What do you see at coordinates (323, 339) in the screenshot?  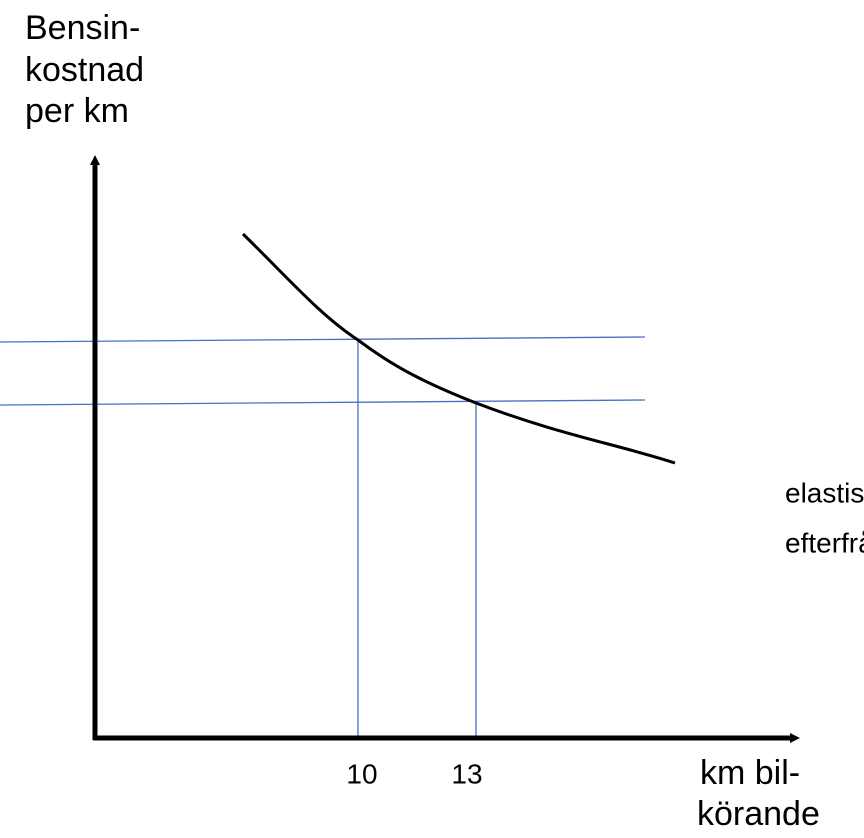 I see `price-line-high` at bounding box center [323, 339].